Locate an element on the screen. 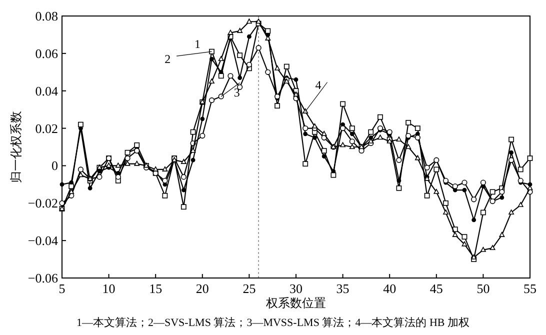  y-tick-label: −0.06 is located at coordinates (43, 278).